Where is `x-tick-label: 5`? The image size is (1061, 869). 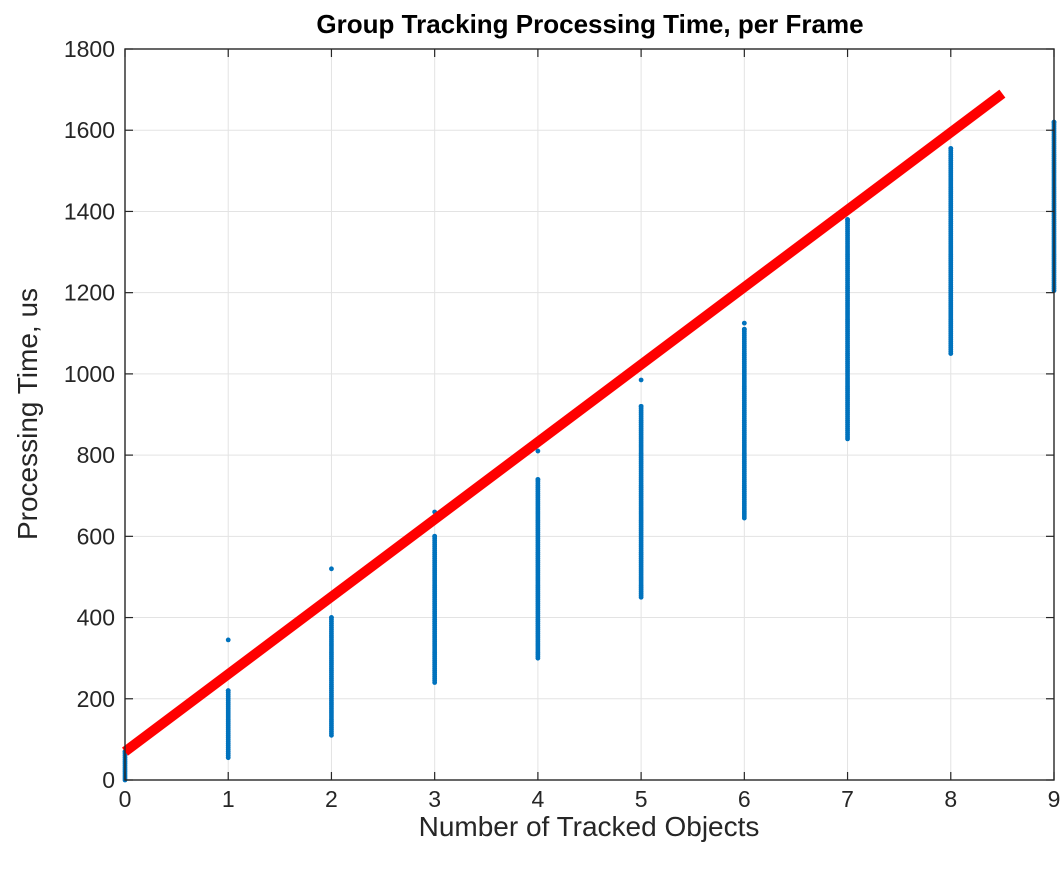
x-tick-label: 5 is located at coordinates (641, 799).